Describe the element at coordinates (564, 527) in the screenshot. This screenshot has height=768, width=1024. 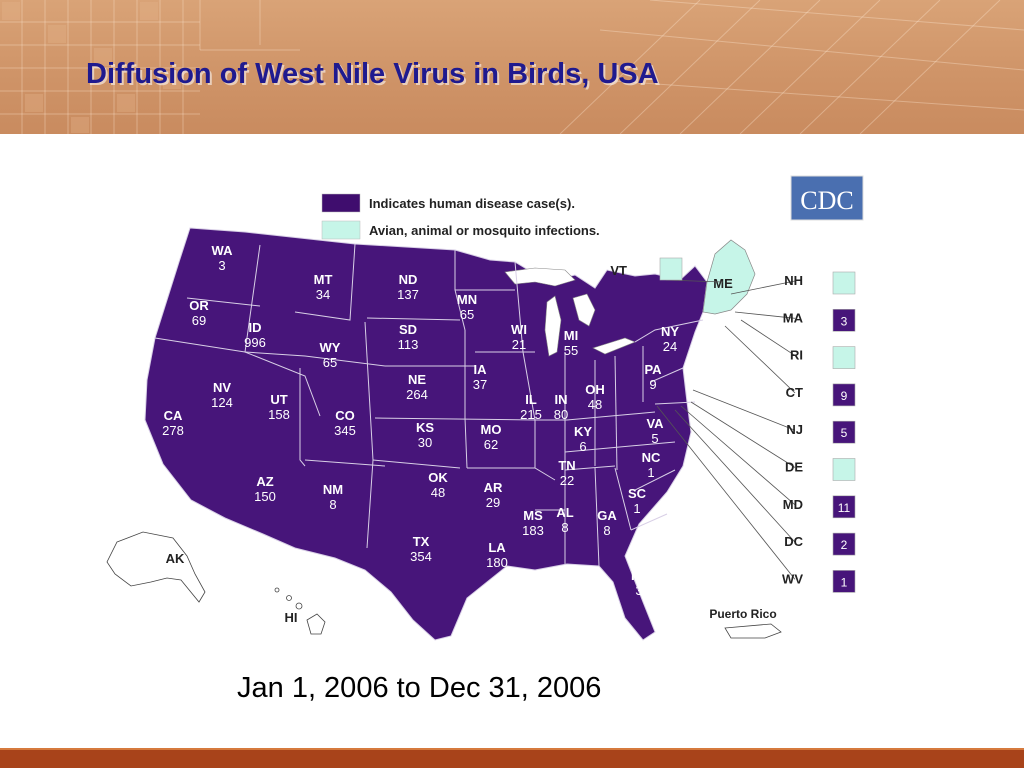
I see `state-count-al: 8` at that location.